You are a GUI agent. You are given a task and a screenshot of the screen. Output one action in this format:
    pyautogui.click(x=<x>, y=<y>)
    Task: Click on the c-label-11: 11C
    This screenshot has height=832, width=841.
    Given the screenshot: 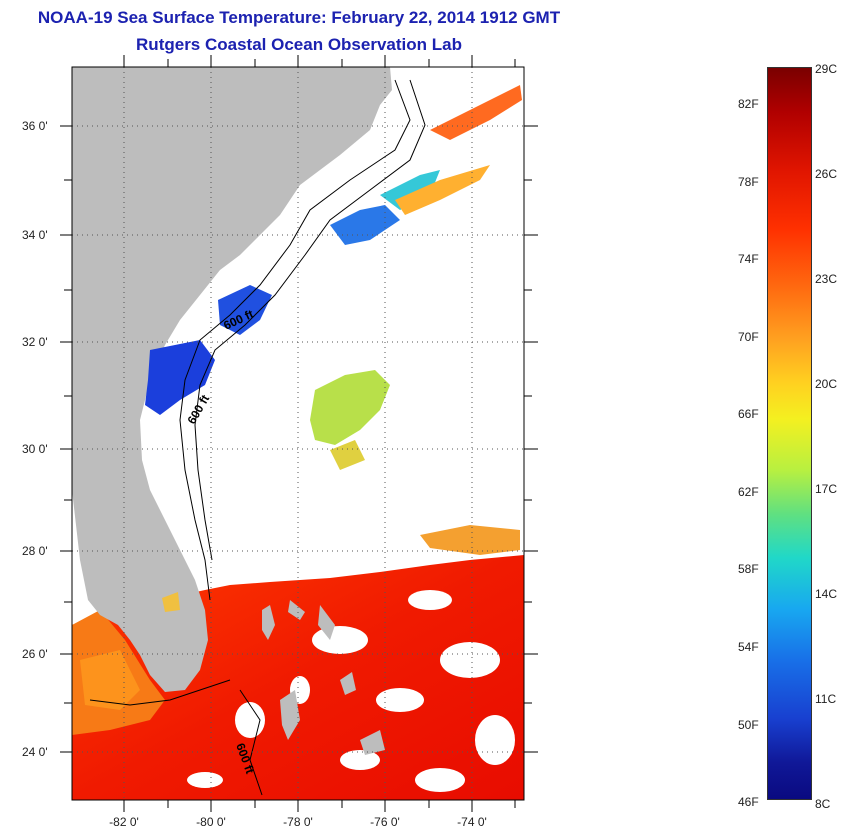 What is the action you would take?
    pyautogui.click(x=826, y=699)
    